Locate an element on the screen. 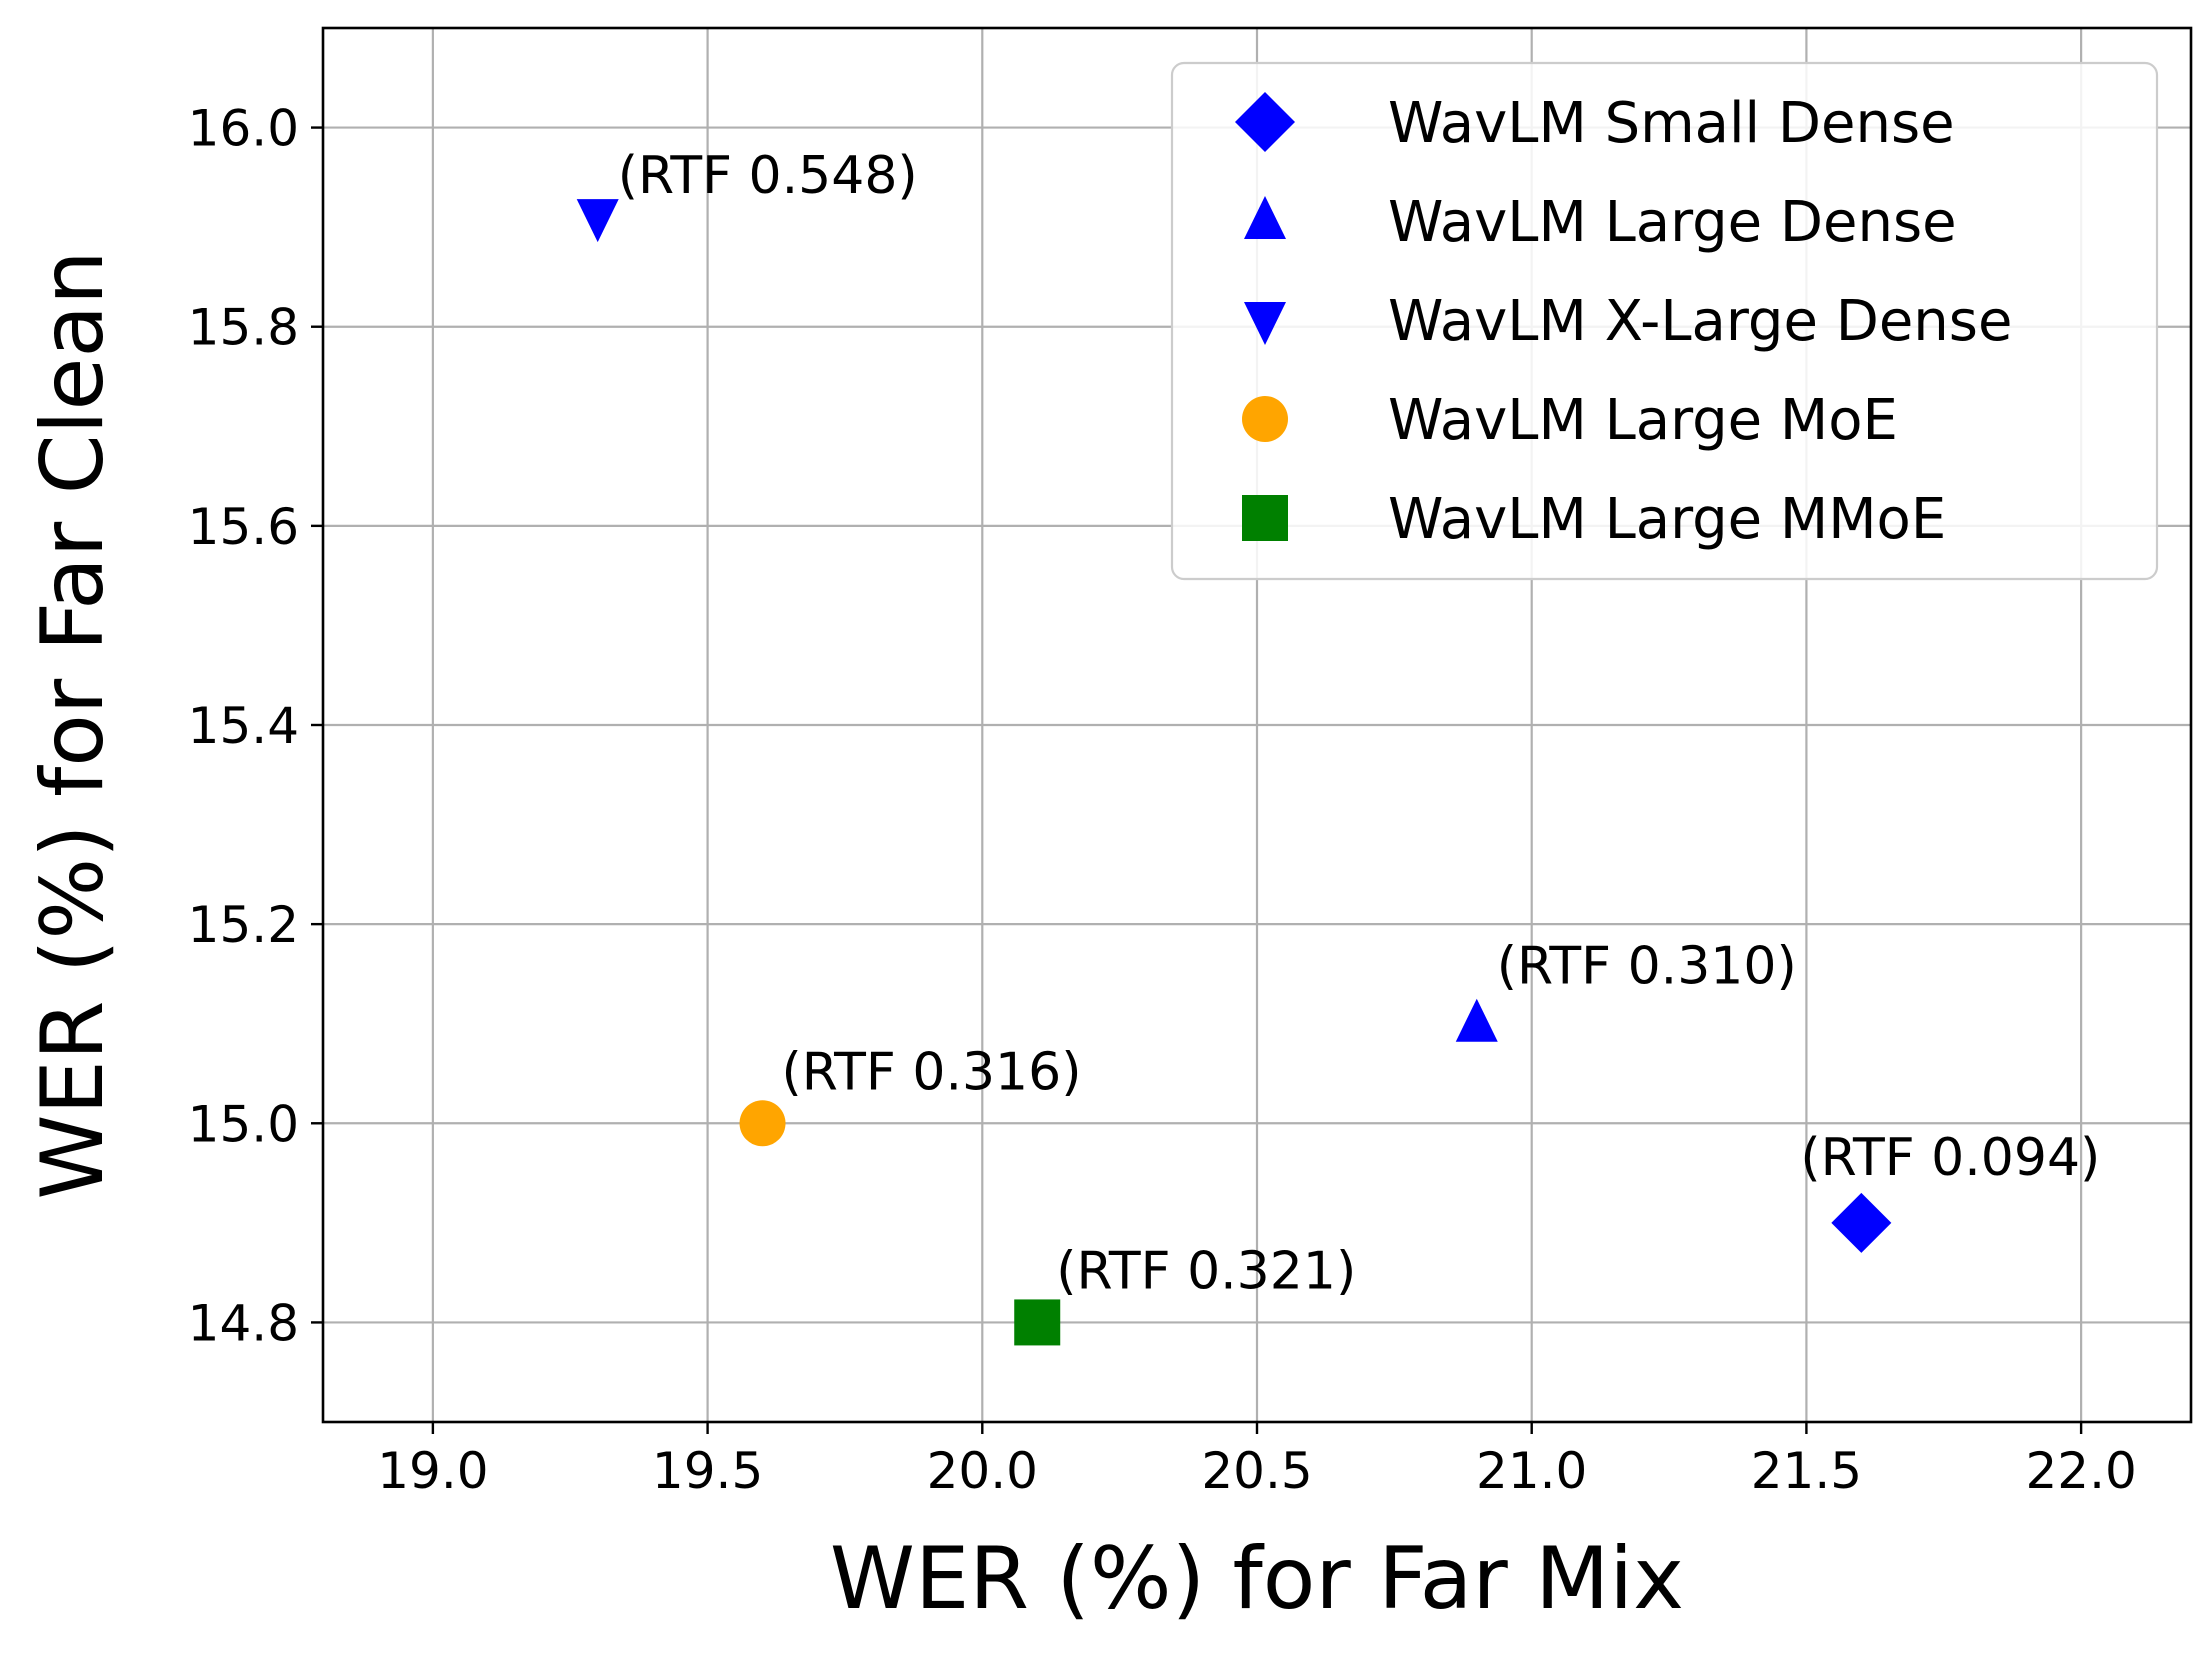  y-tick-label: 15.2 is located at coordinates (243, 925).